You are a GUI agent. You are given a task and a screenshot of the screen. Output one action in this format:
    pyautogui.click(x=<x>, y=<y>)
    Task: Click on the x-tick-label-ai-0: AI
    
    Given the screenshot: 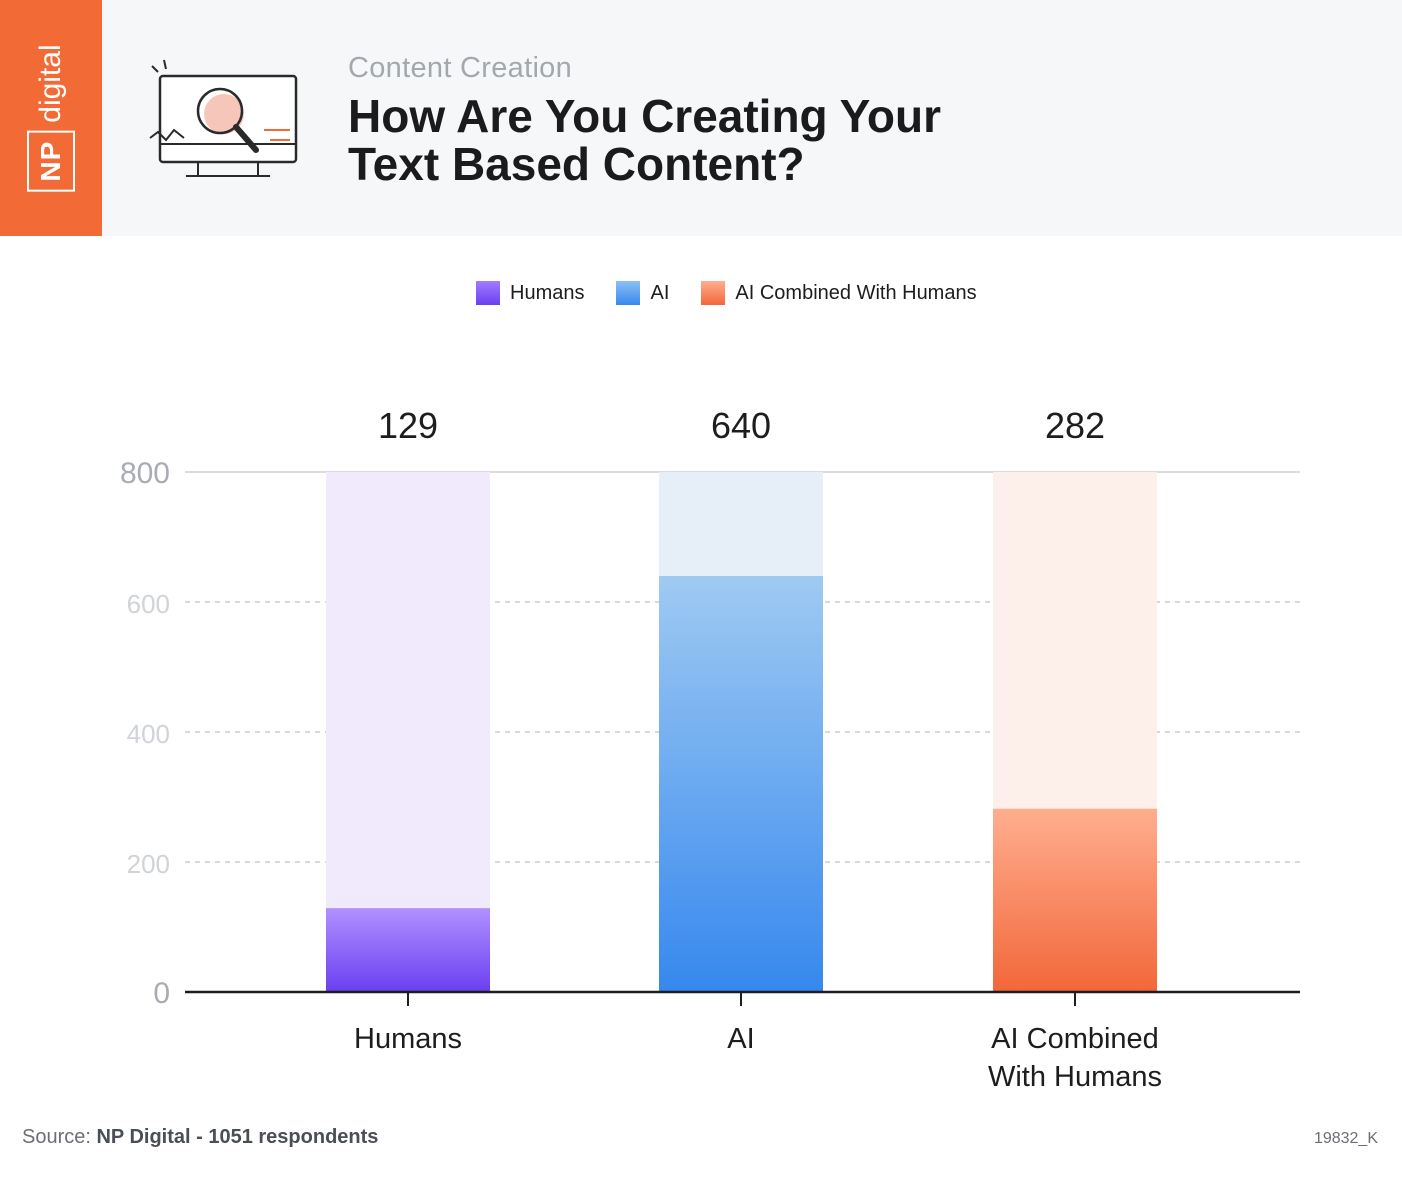 What is the action you would take?
    pyautogui.click(x=740, y=1039)
    